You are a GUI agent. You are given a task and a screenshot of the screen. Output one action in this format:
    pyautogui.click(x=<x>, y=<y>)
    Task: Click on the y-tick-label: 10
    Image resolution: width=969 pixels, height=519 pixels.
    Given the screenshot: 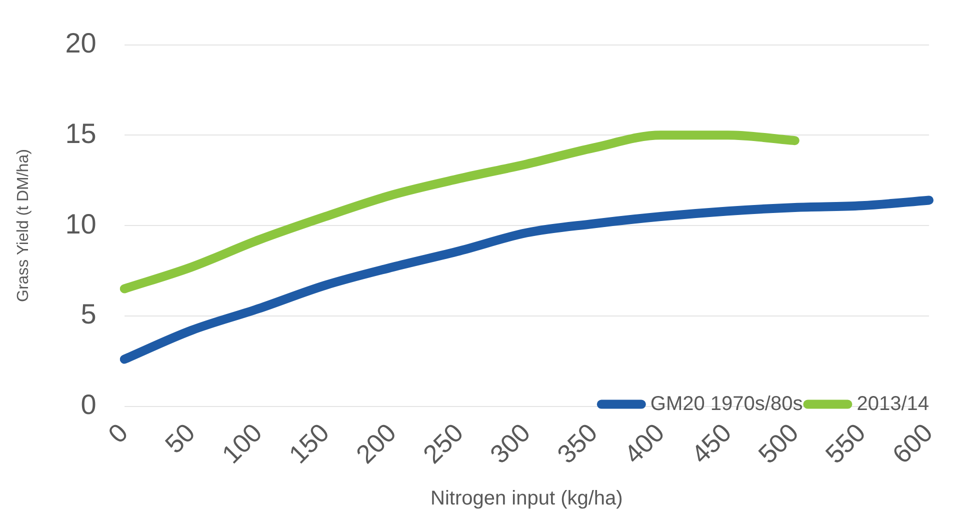 What is the action you would take?
    pyautogui.click(x=80, y=224)
    